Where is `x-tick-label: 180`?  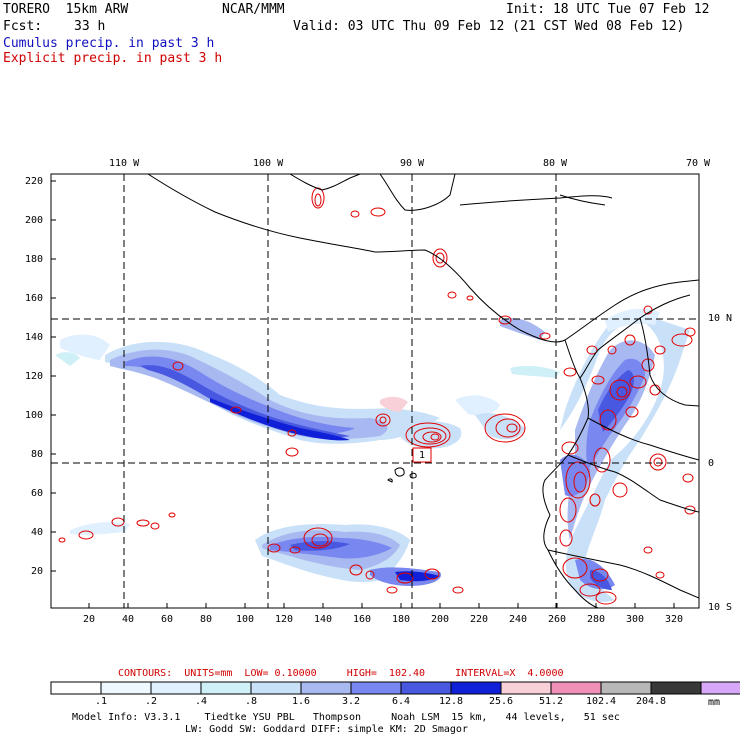
x-tick-label: 180 is located at coordinates (401, 619).